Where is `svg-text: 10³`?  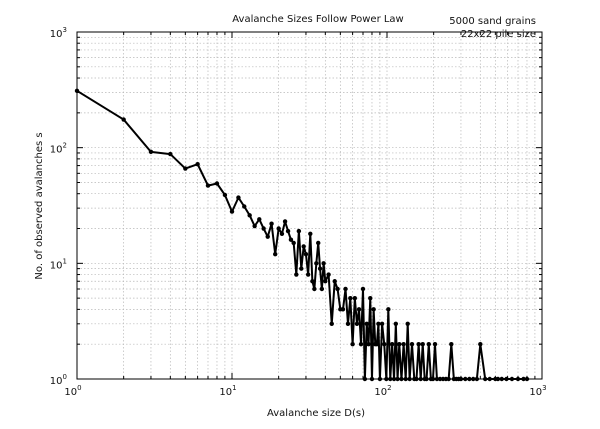 svg-text: 10³ is located at coordinates (58, 33).